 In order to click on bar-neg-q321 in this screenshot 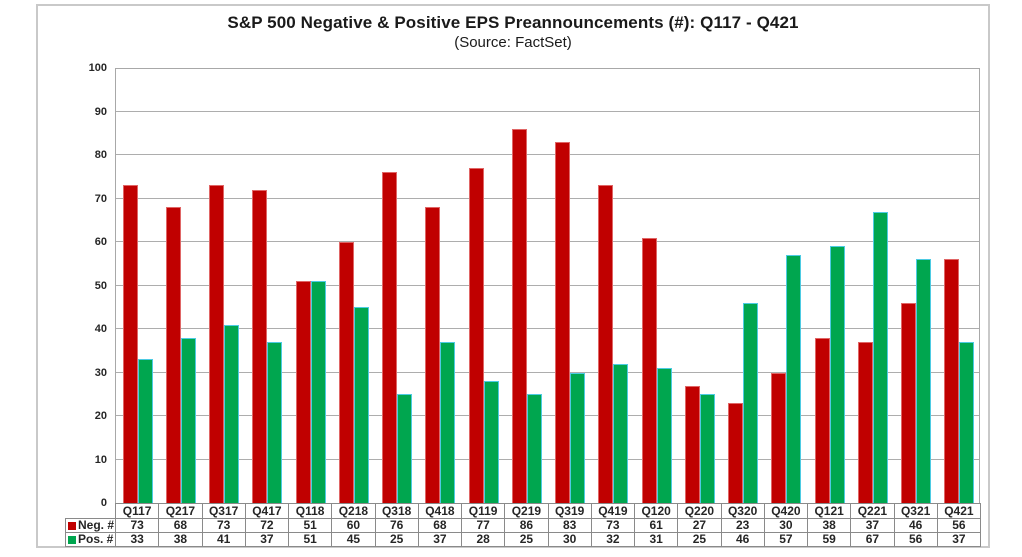, I will do `click(909, 402)`.